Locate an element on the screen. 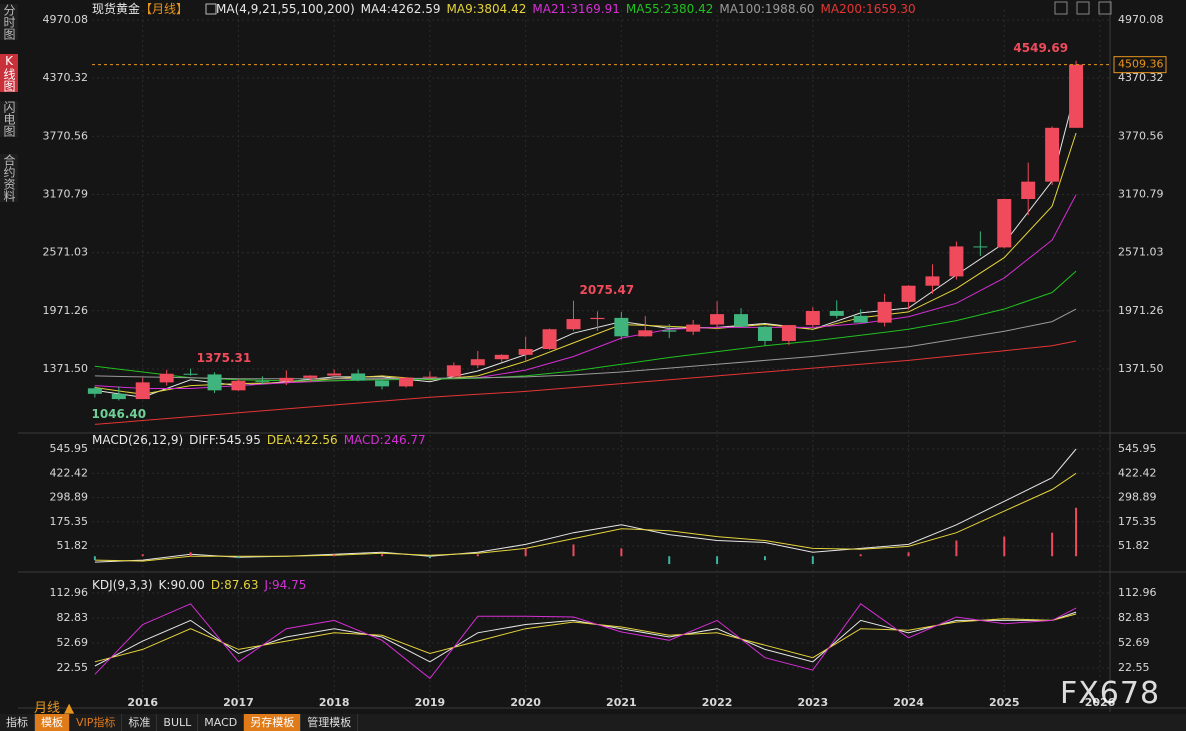  y-tick-label: 3170.79 is located at coordinates (66, 193).